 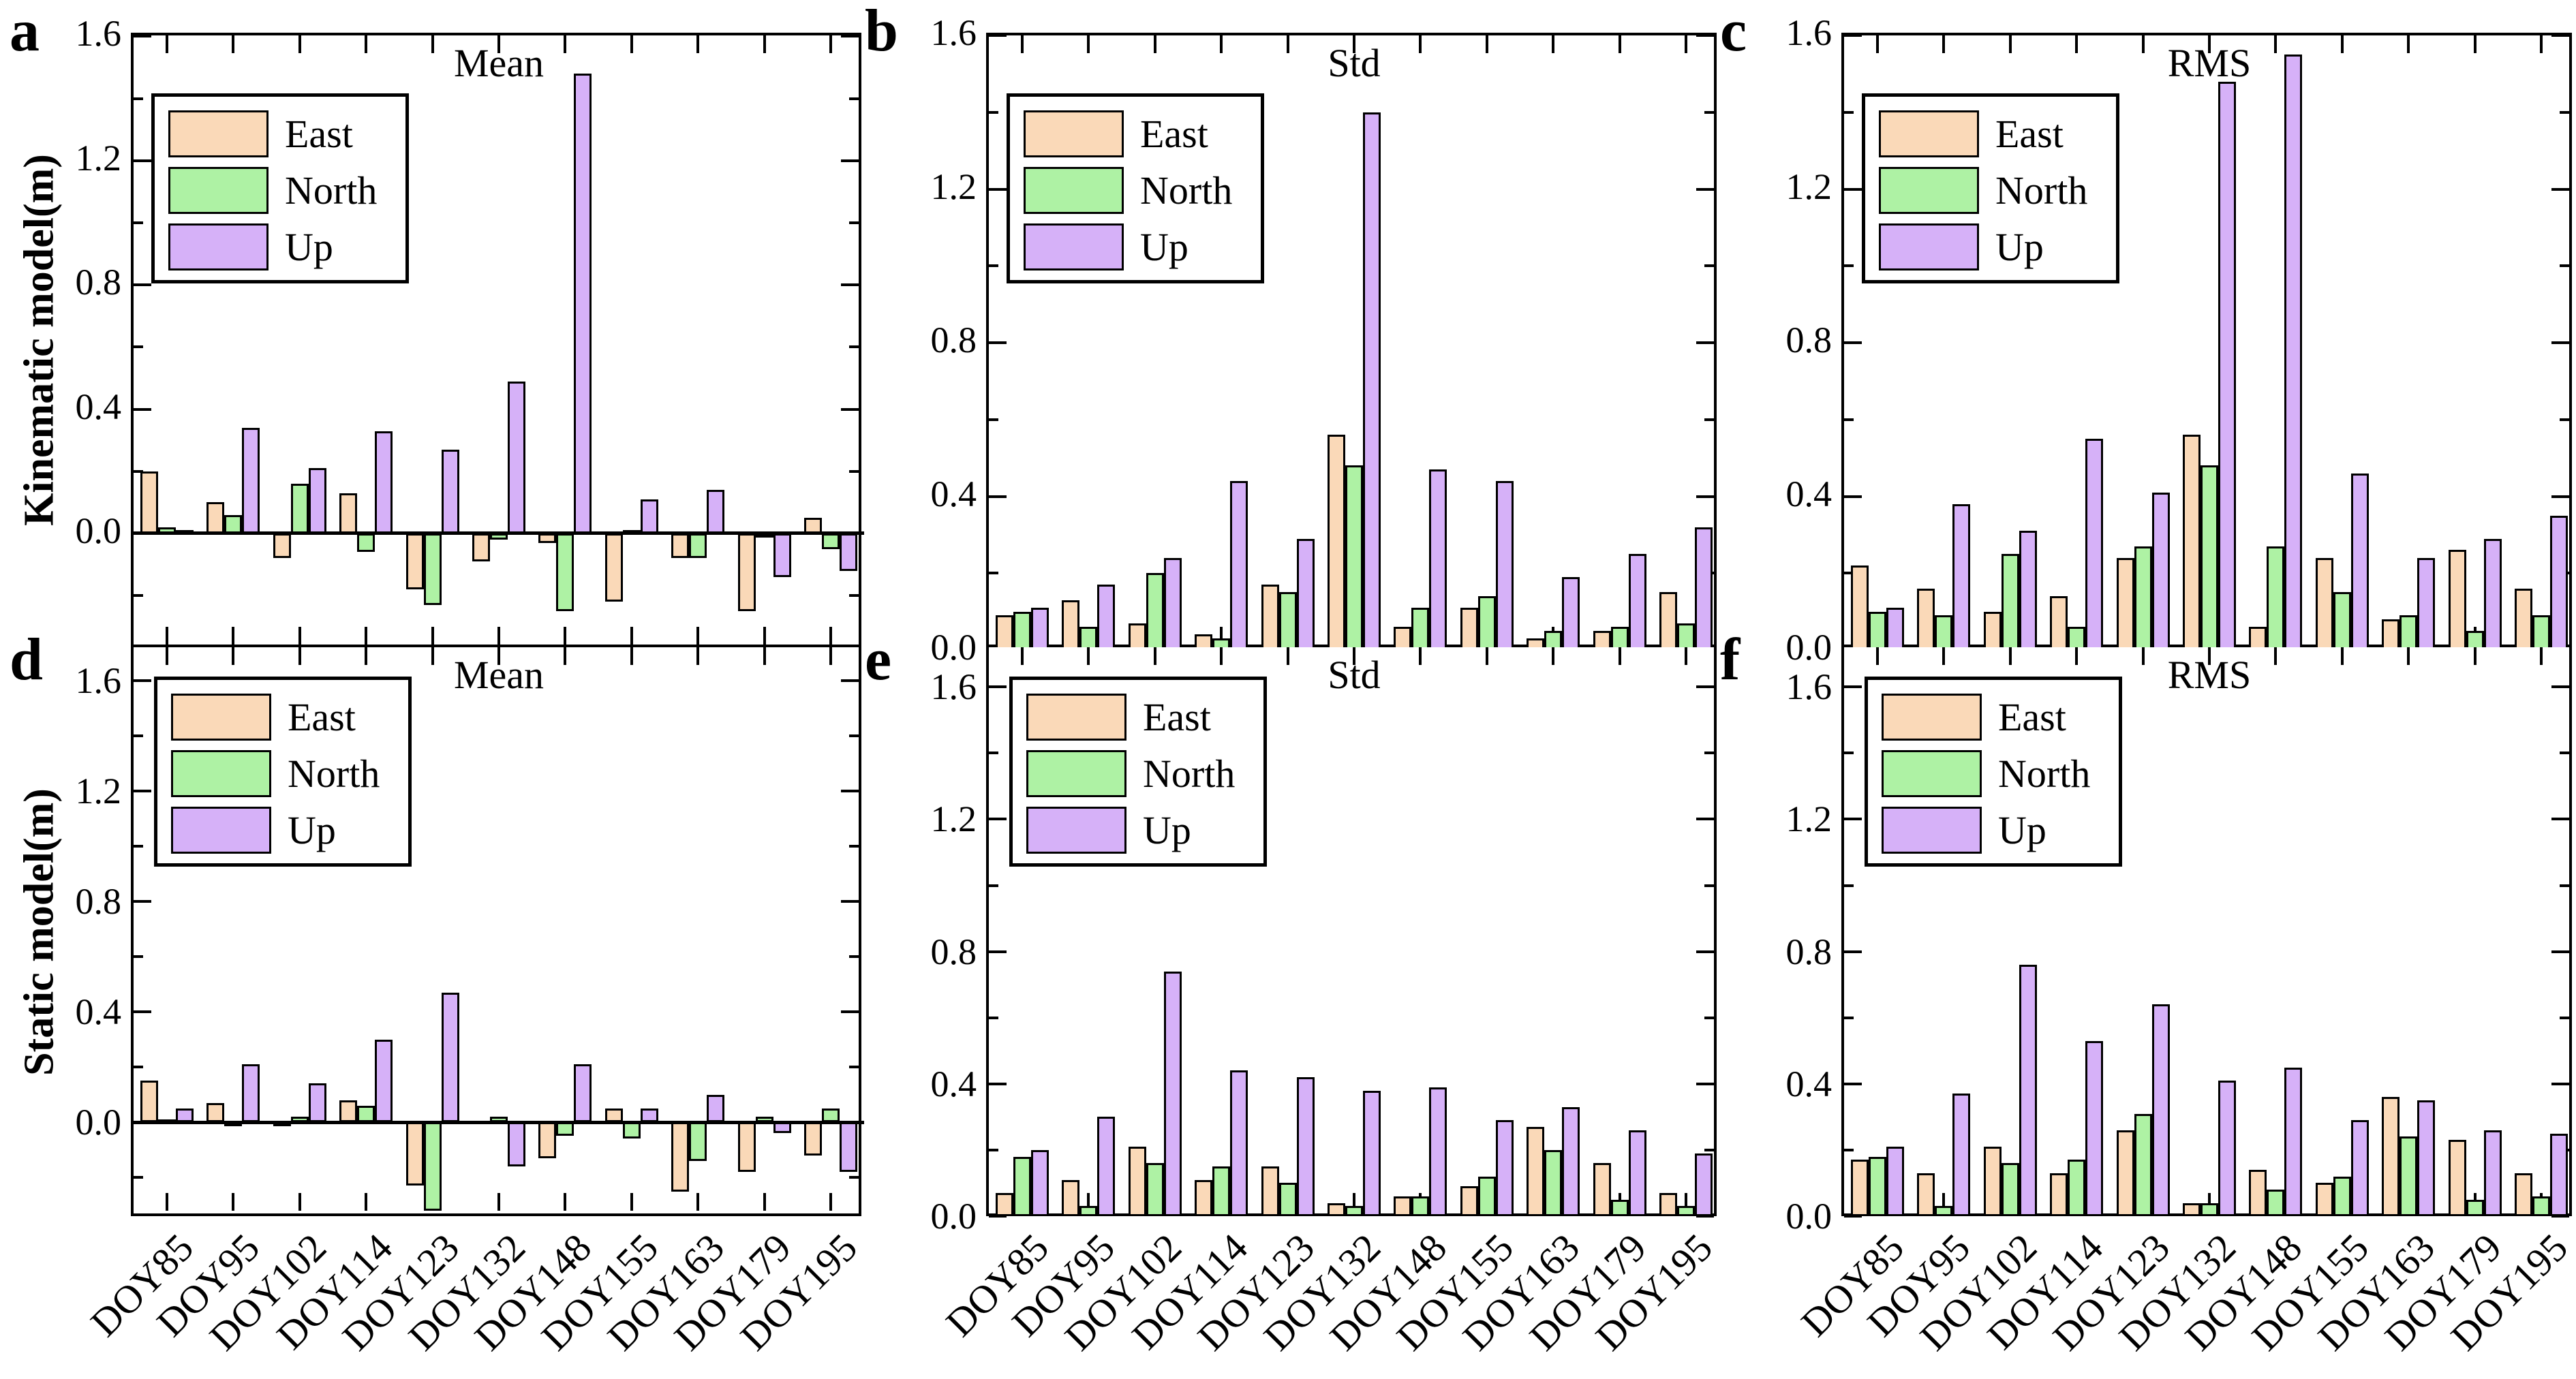 I want to click on xtick-bottom-DOY95, so click(x=1088, y=1202).